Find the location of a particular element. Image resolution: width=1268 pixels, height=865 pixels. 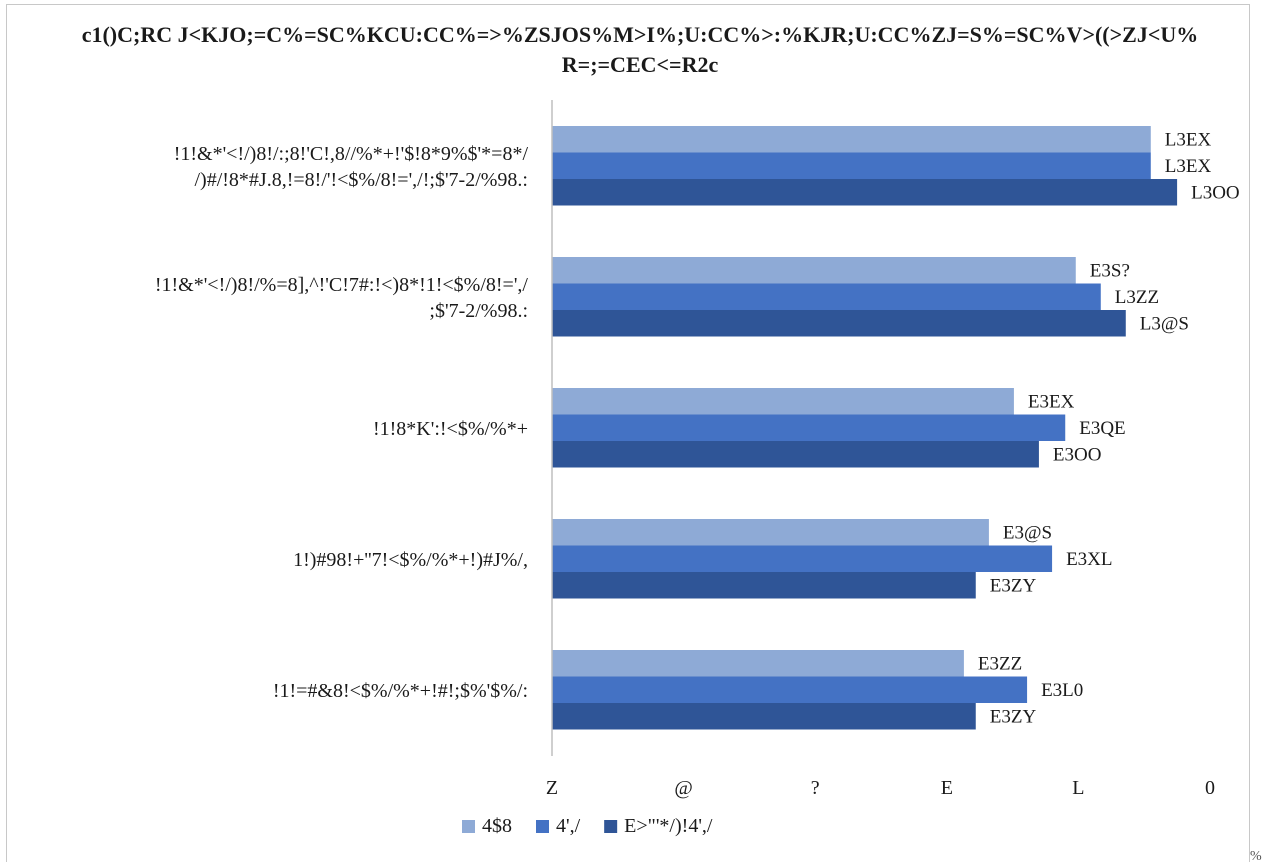

data-label-3-series-2: E3QE is located at coordinates (1102, 428).